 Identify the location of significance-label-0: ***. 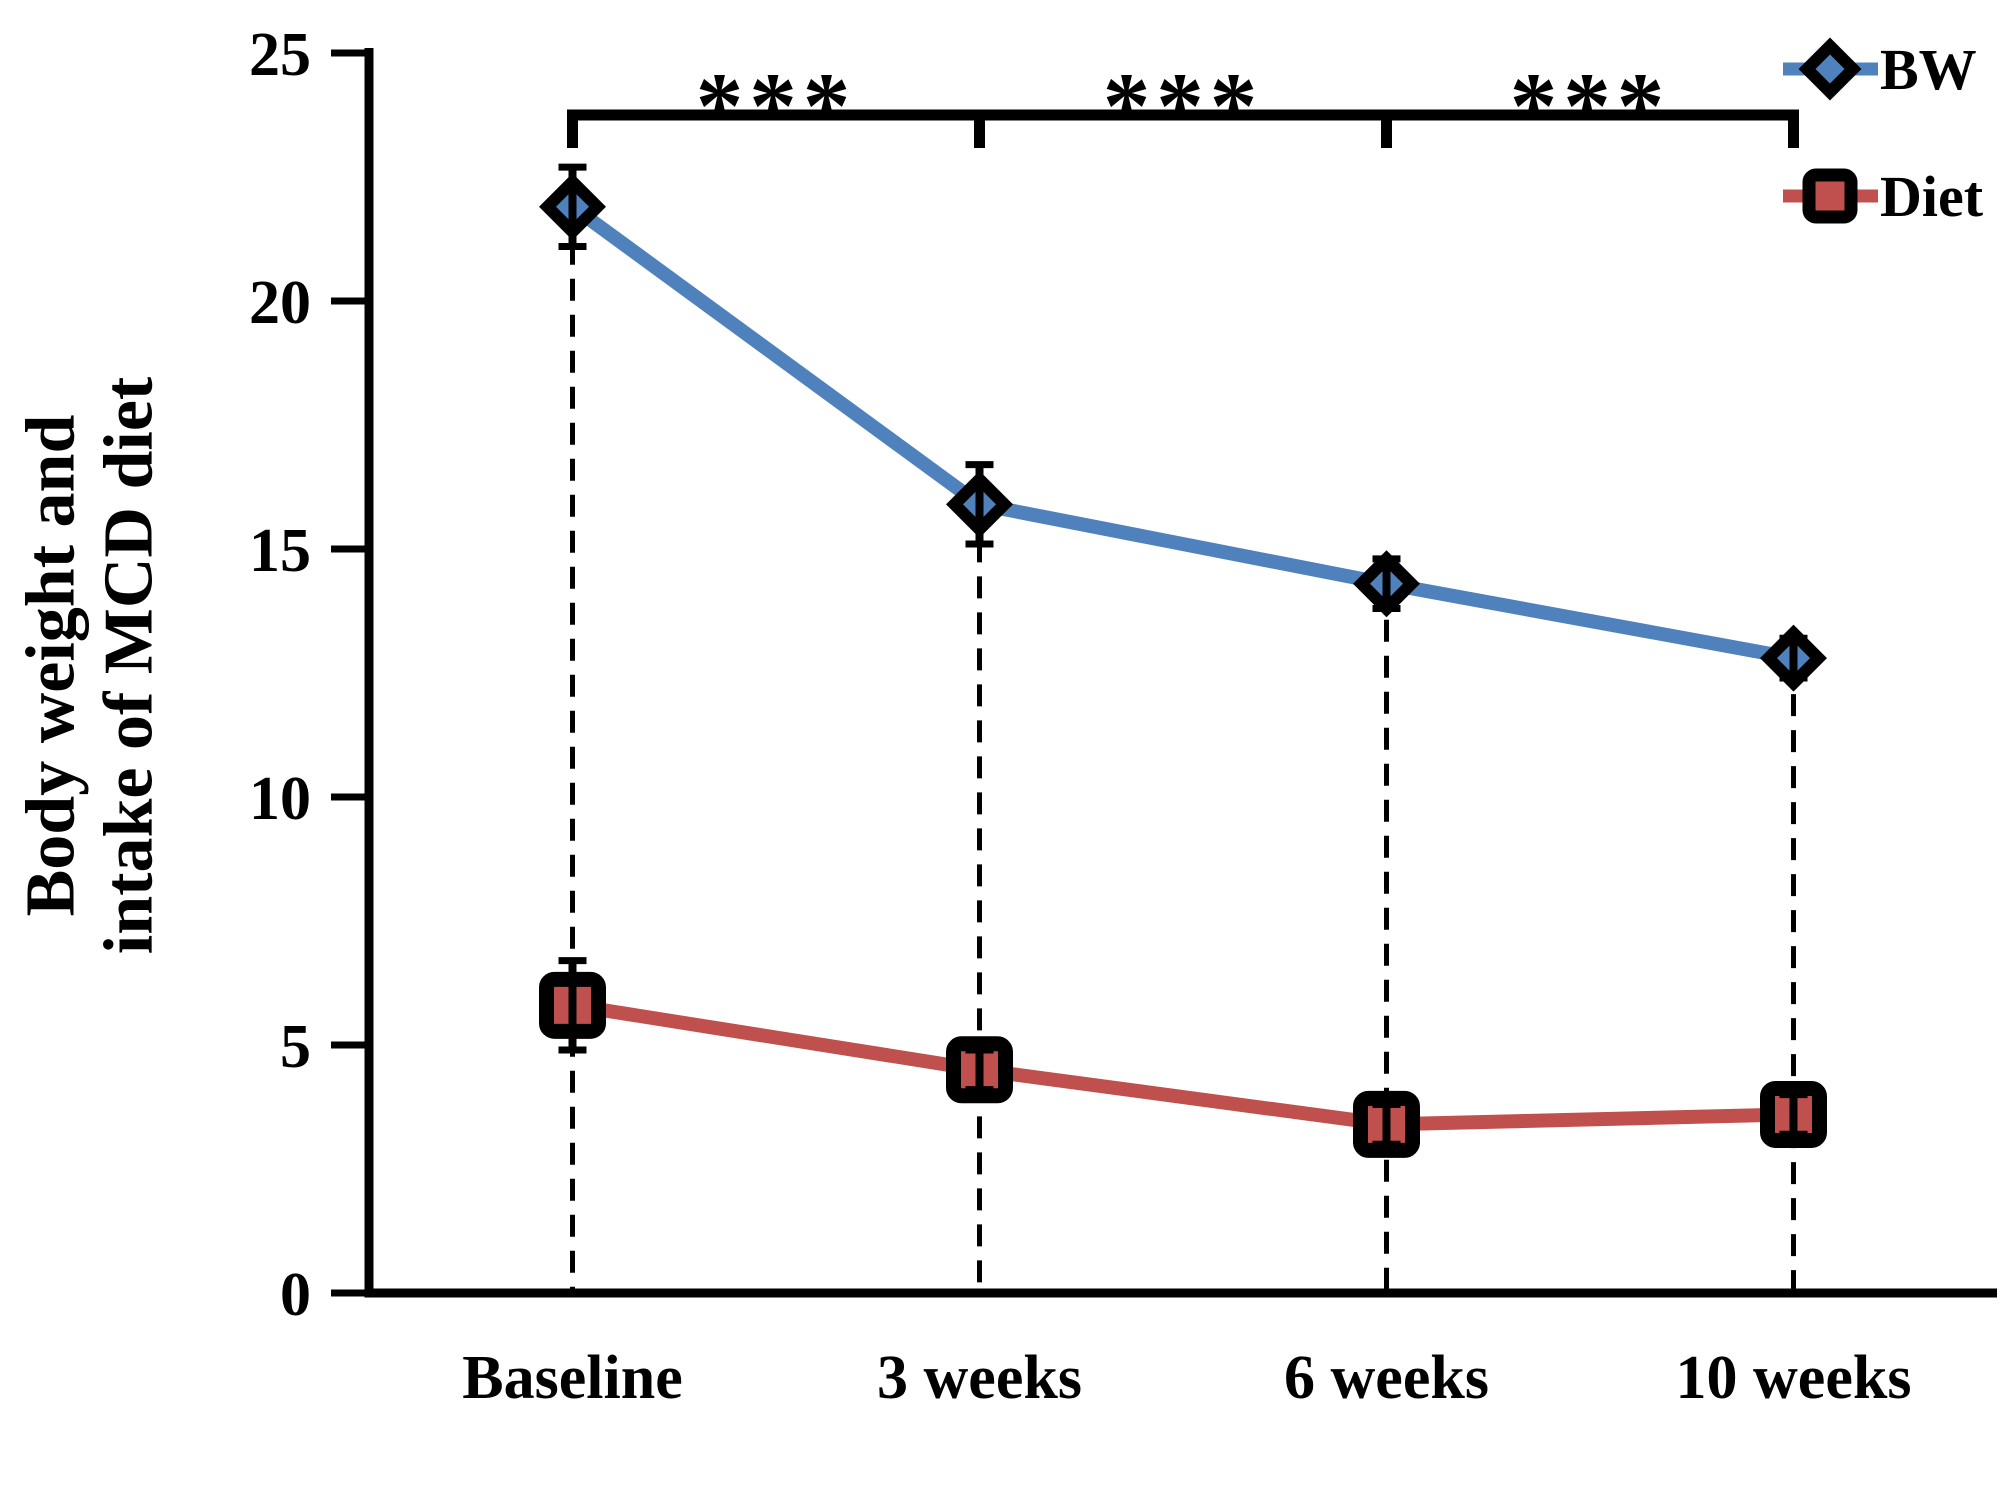
(776, 106).